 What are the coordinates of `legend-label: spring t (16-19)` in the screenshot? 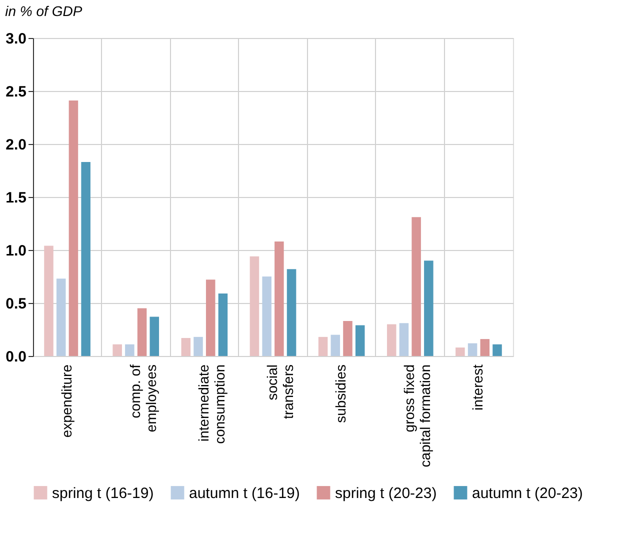 It's located at (103, 493).